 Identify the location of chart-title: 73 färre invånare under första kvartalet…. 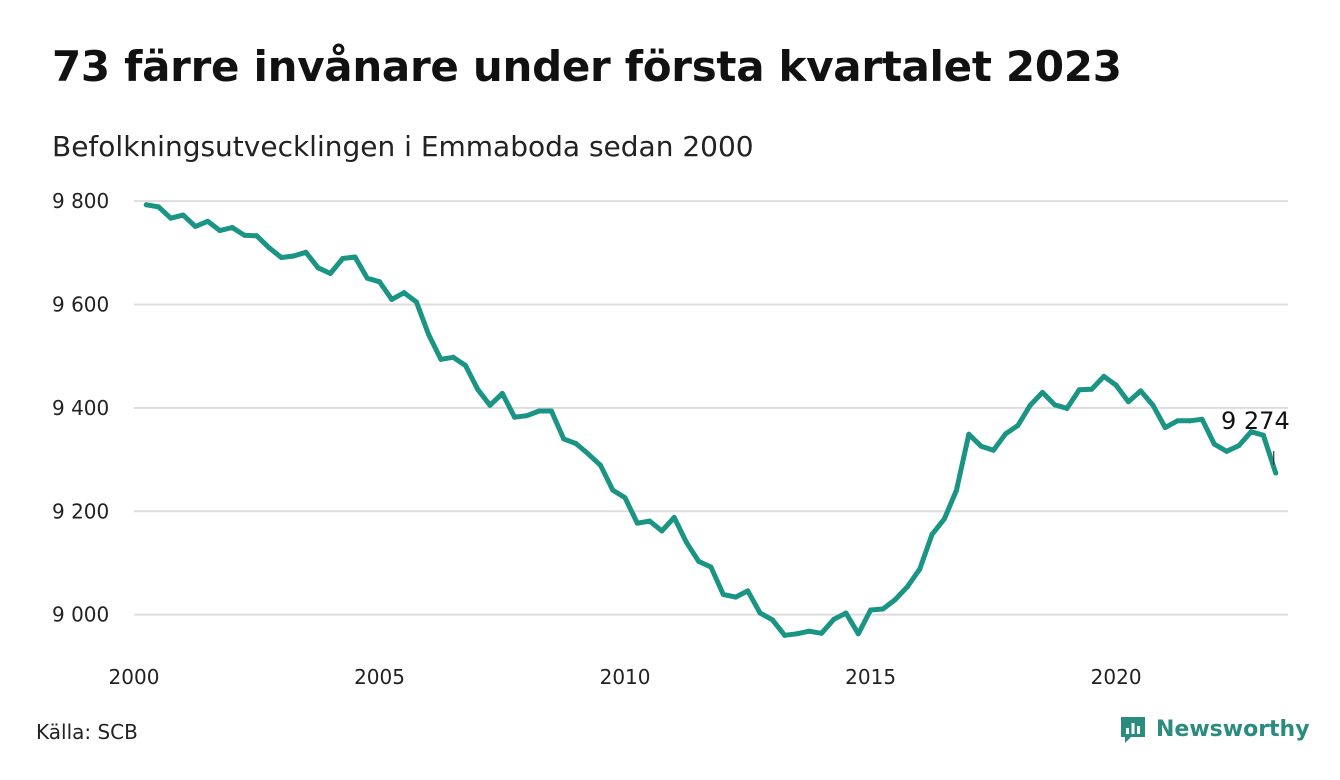
(587, 66).